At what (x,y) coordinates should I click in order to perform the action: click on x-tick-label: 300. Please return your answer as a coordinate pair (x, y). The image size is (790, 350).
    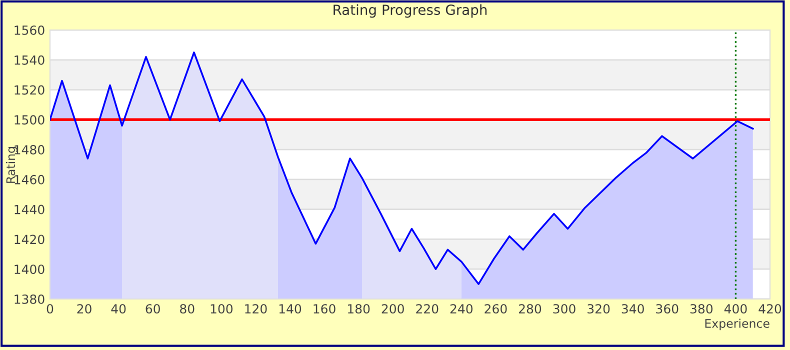
    Looking at the image, I should click on (564, 309).